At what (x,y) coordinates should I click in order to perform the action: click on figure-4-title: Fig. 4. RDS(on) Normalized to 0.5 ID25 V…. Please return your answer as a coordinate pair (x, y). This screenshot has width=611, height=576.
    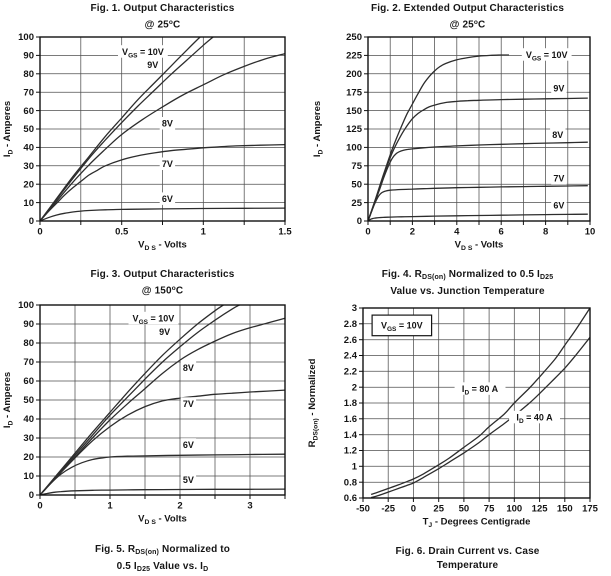
    Looking at the image, I should click on (467, 283).